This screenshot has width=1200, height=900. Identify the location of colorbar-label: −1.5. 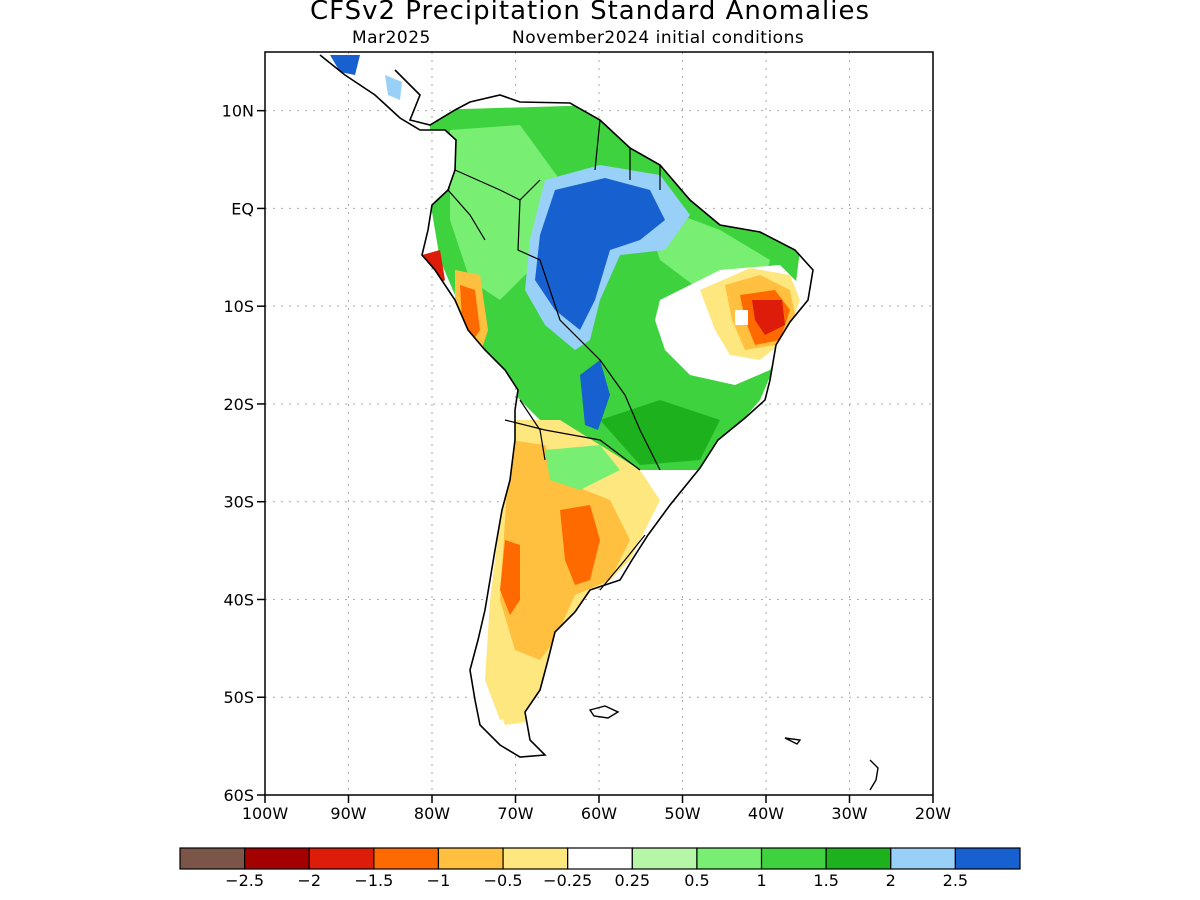
(373, 880).